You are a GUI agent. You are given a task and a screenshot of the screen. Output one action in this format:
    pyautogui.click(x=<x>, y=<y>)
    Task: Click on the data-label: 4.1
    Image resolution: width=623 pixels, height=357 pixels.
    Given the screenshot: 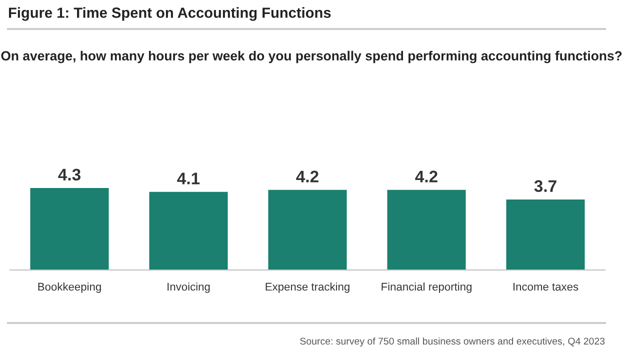 What is the action you would take?
    pyautogui.click(x=188, y=178)
    